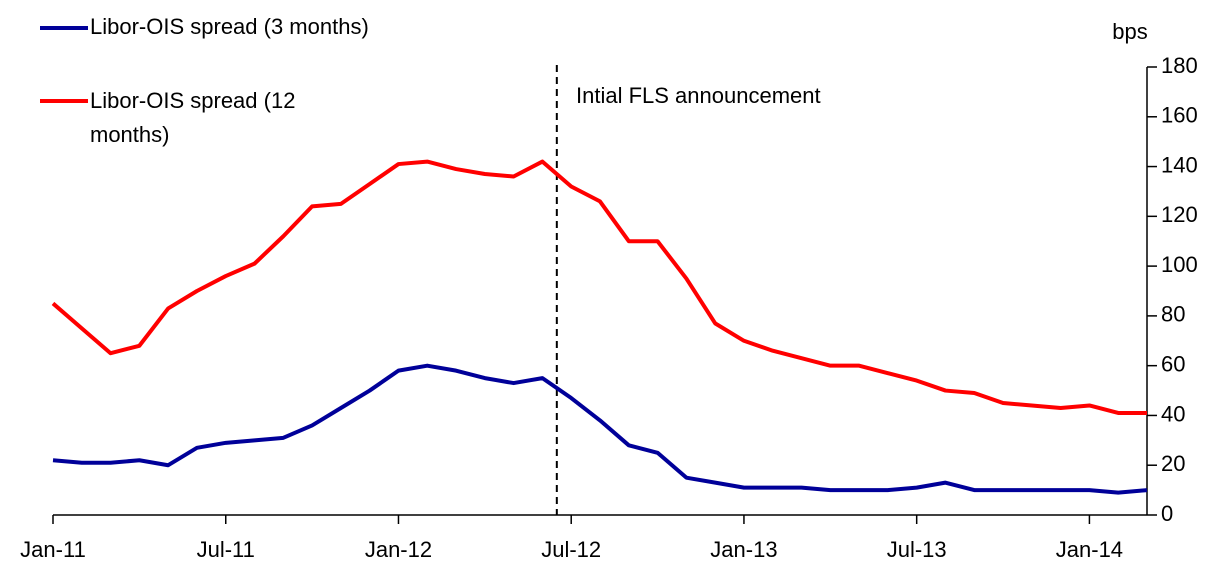 The height and width of the screenshot is (562, 1225). I want to click on y-tick-label: 100, so click(1179, 264).